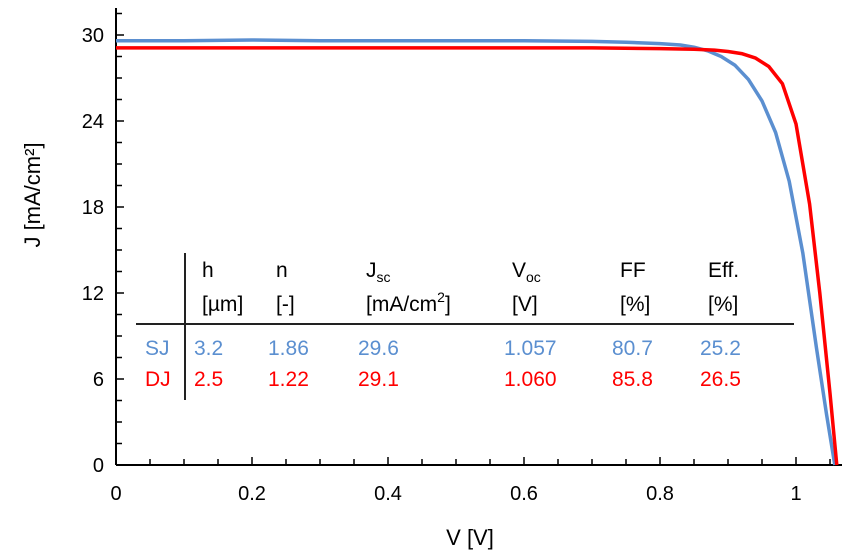  I want to click on y-tick-label: 24, so click(93, 122).